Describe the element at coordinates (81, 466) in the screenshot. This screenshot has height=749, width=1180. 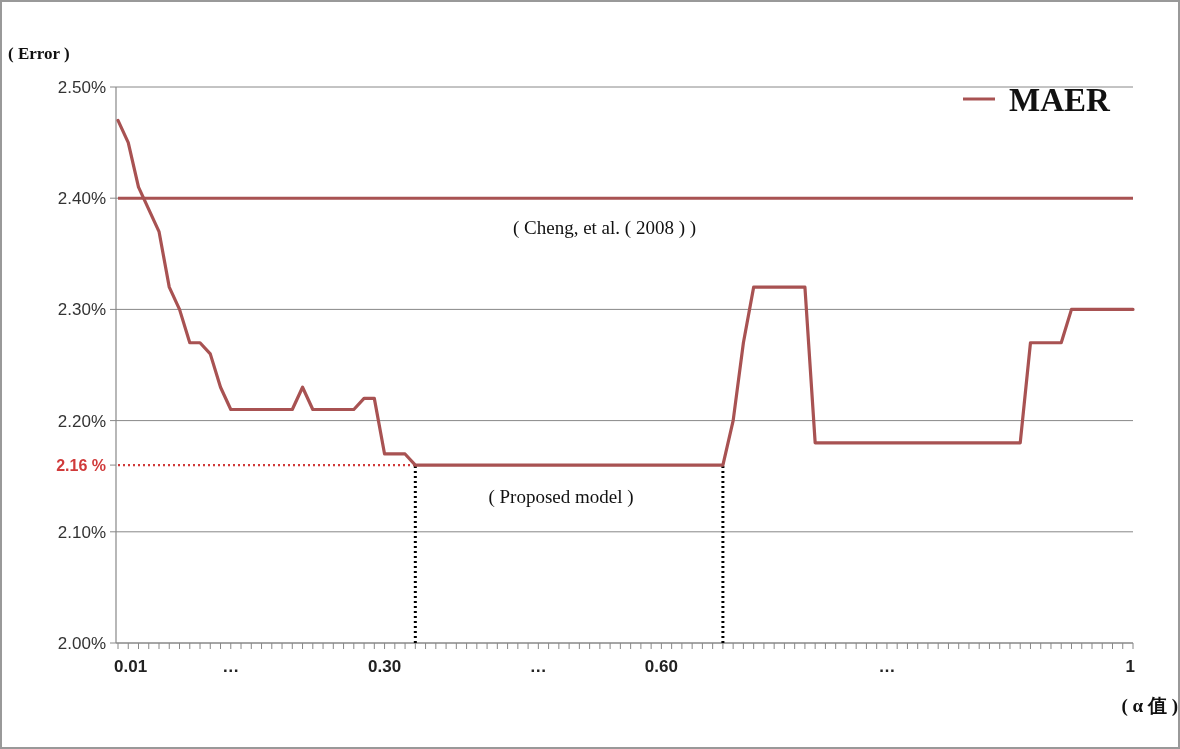
I see `ref-line-label: 2.16 %` at that location.